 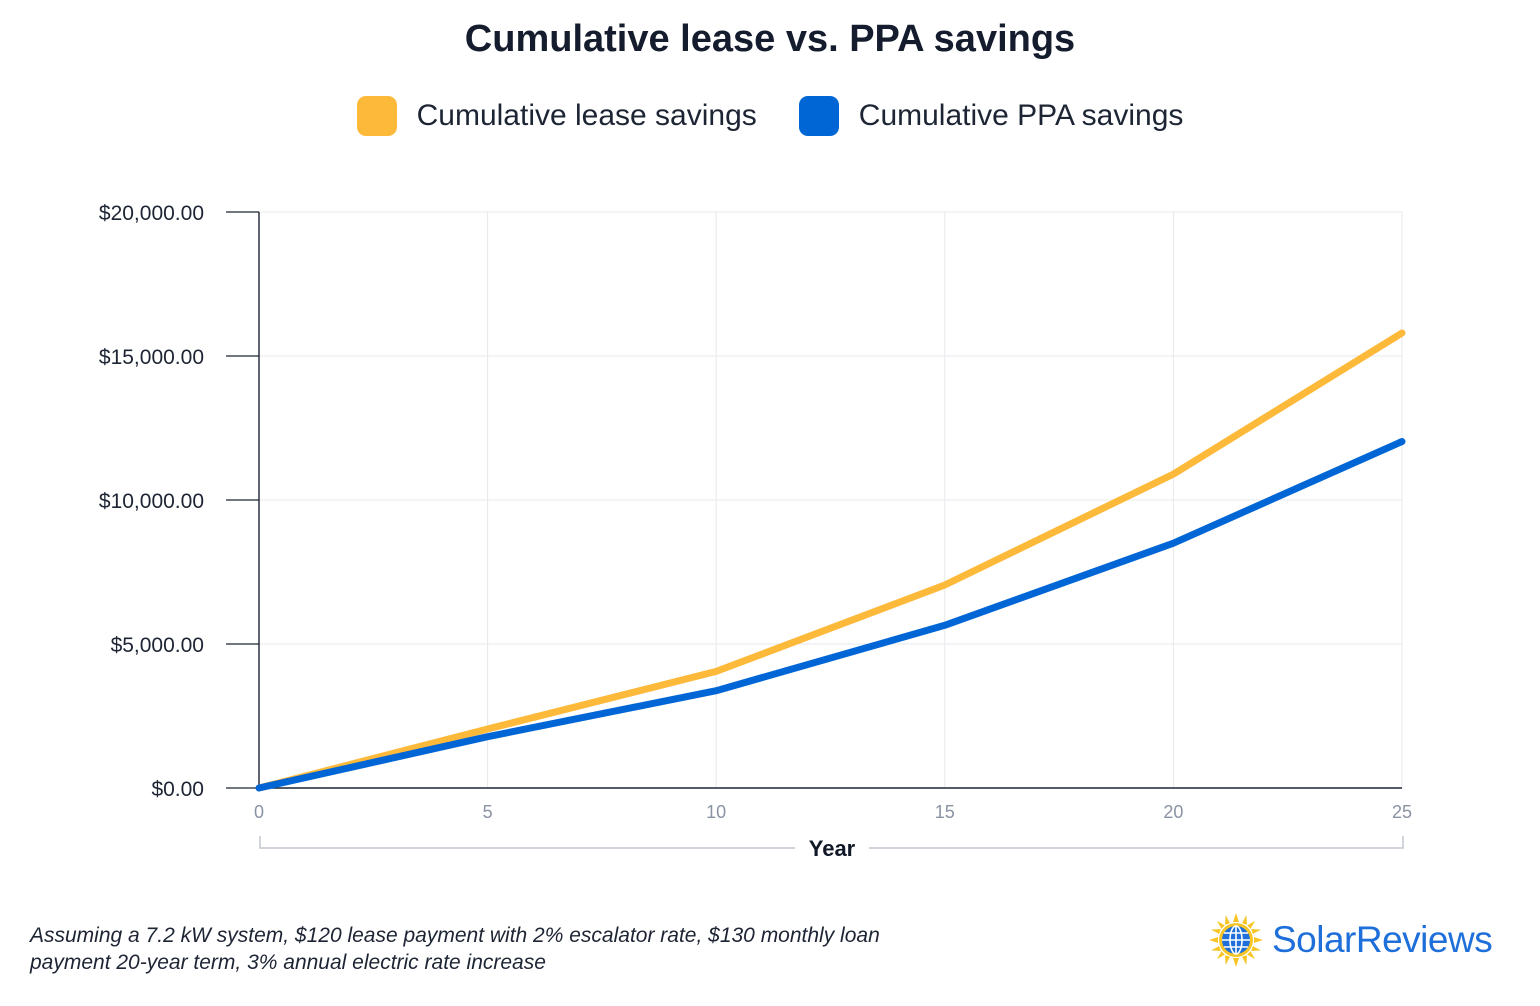 I want to click on x-tick-label-15: 15, so click(x=945, y=812).